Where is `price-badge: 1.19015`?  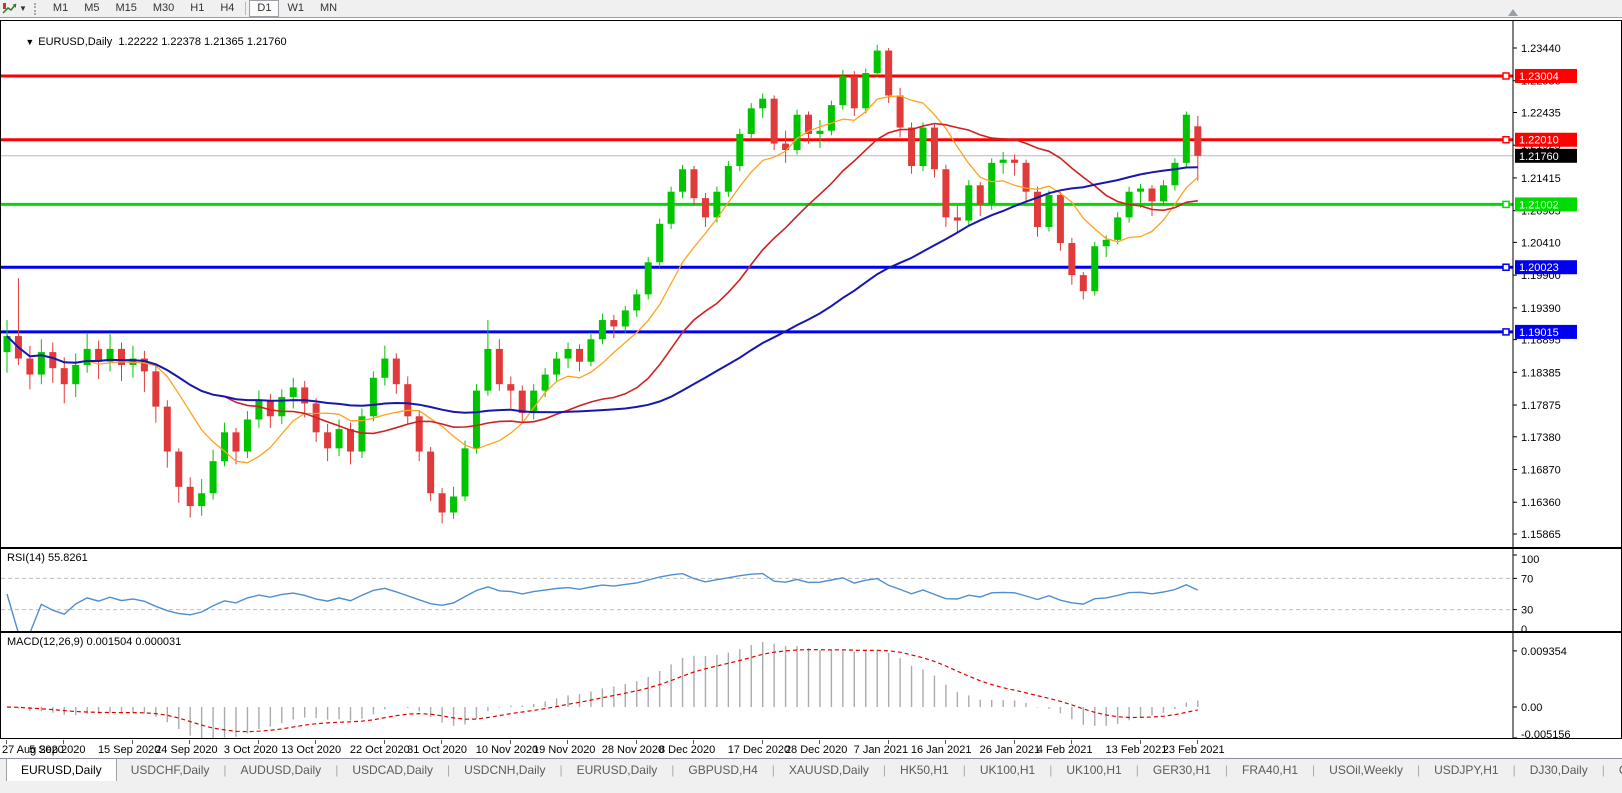 price-badge: 1.19015 is located at coordinates (1546, 331).